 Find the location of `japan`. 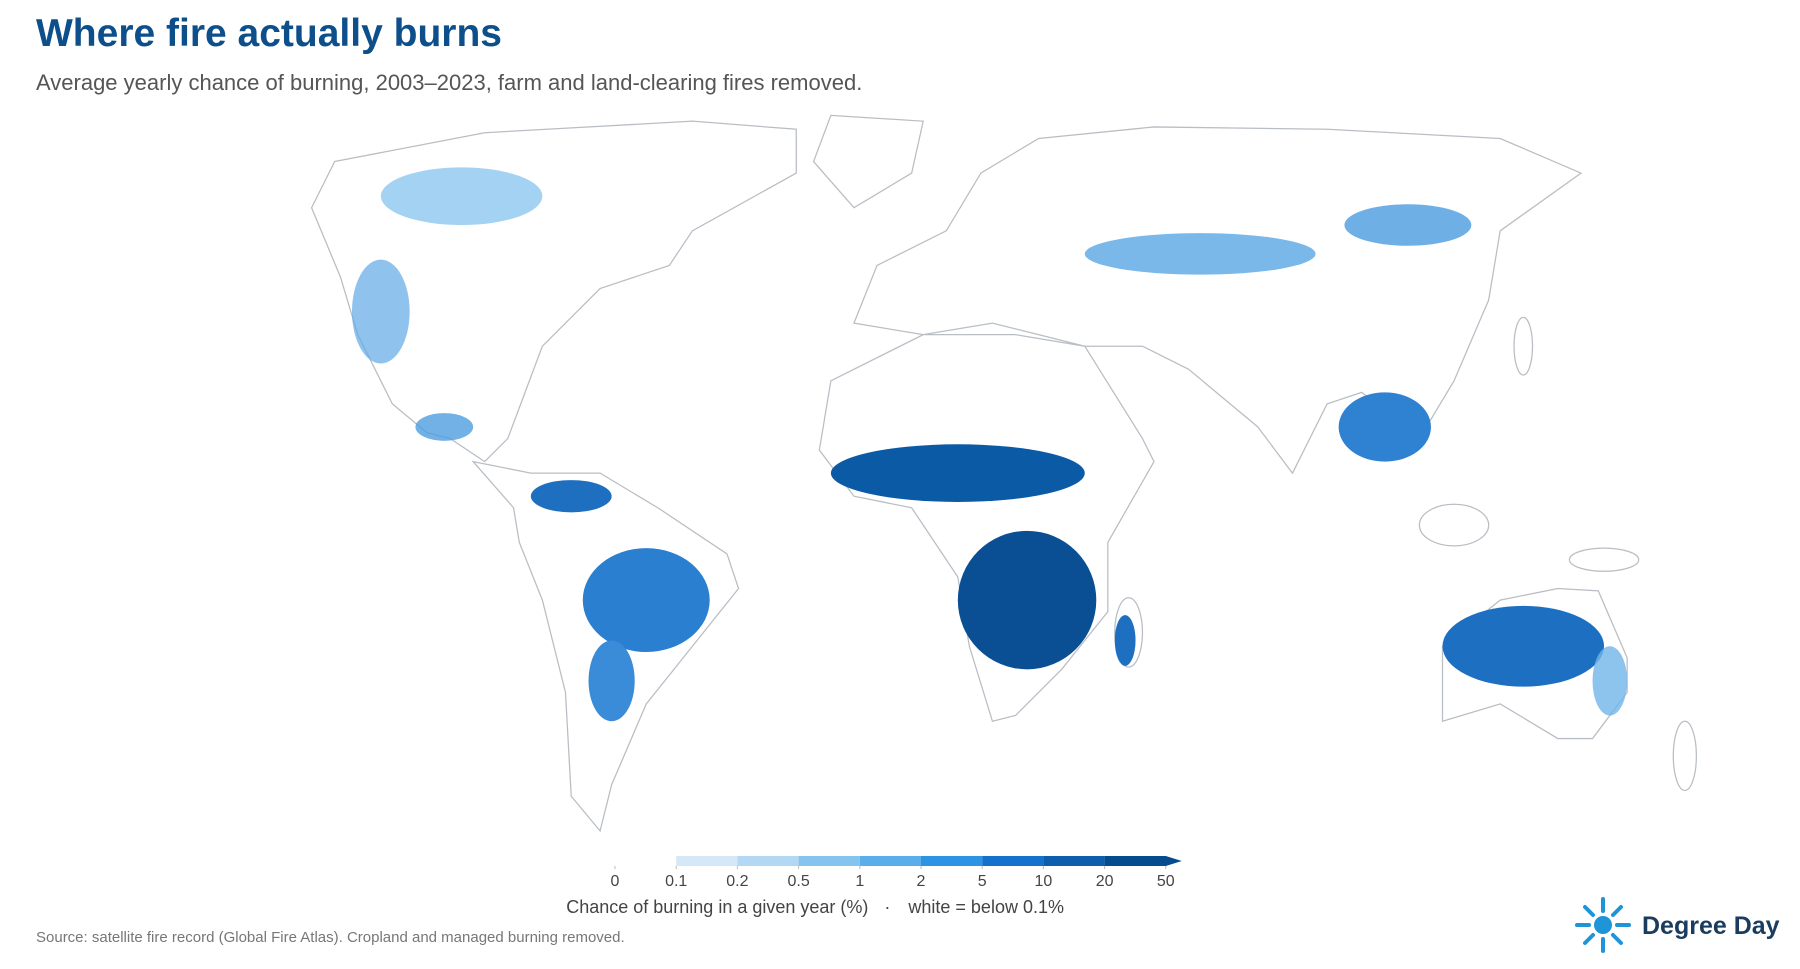

japan is located at coordinates (1523, 346).